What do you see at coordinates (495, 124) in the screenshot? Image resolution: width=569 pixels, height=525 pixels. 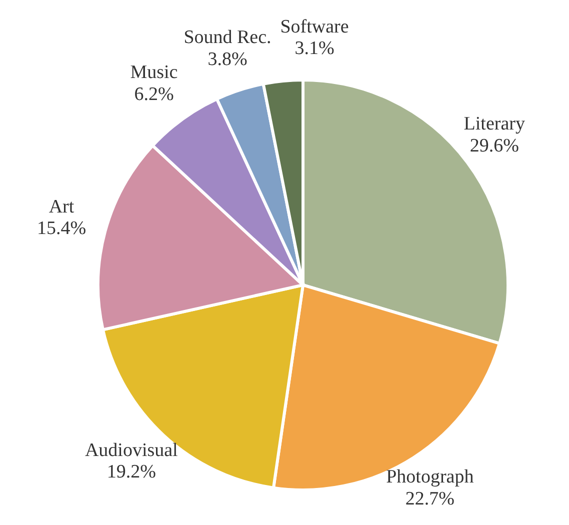 I see `slice-label: Literary` at bounding box center [495, 124].